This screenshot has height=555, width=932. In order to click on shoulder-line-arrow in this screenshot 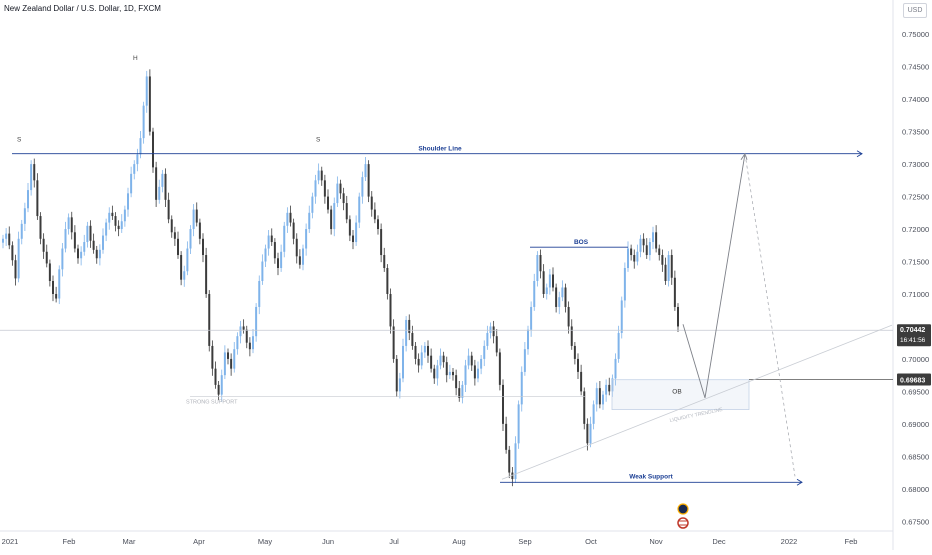, I will do `click(859, 154)`.